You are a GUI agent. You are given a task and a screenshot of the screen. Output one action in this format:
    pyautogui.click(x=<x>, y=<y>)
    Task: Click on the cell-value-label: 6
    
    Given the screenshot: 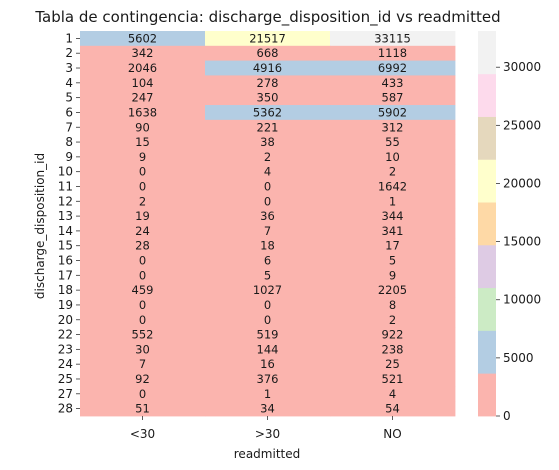 What is the action you would take?
    pyautogui.click(x=267, y=261)
    